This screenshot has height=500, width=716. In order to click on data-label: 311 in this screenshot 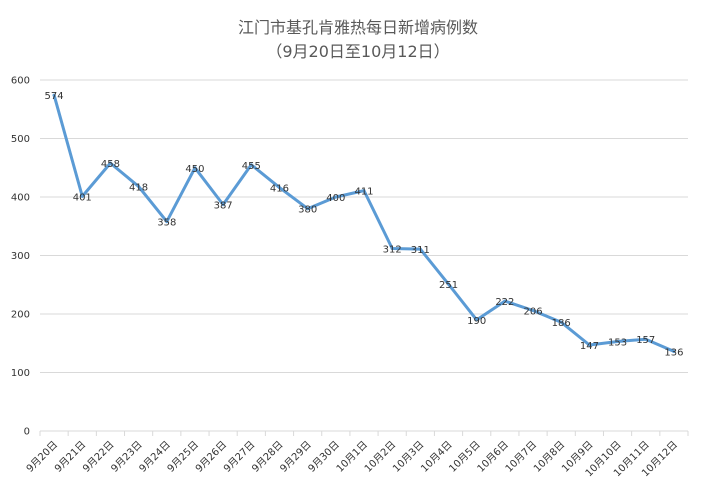, I will do `click(420, 250)`.